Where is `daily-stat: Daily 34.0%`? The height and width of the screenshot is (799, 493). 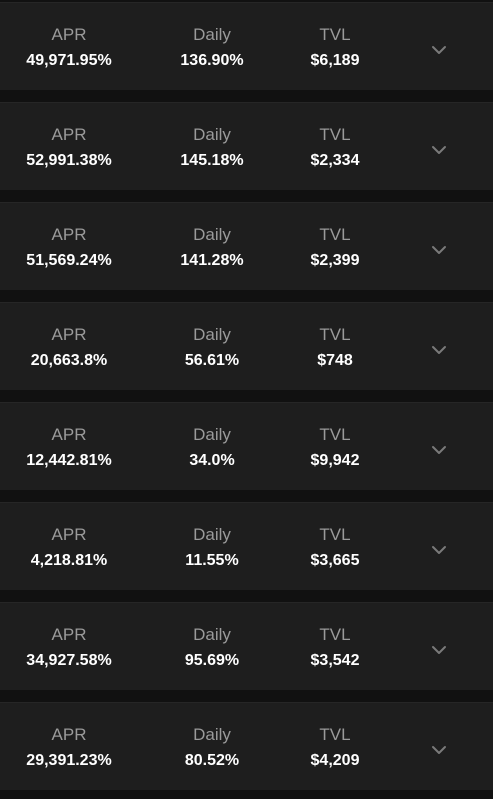 daily-stat: Daily 34.0% is located at coordinates (212, 447).